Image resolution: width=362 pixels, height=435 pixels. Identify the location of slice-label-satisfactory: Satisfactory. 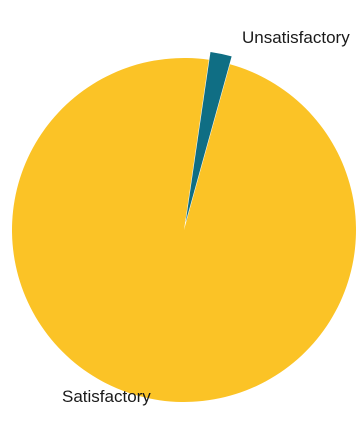
(106, 396).